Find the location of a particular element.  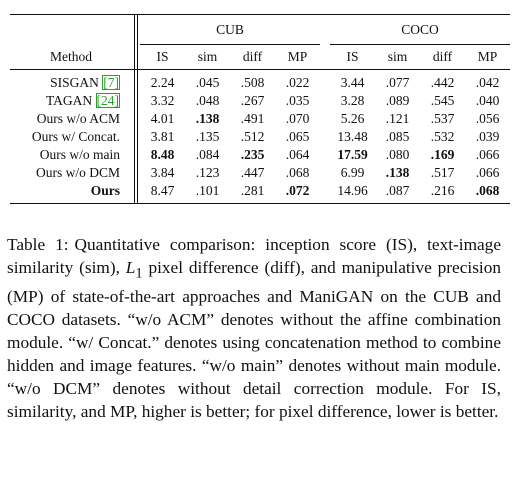

method-cell: Ours w/ Concat. is located at coordinates (71, 137).